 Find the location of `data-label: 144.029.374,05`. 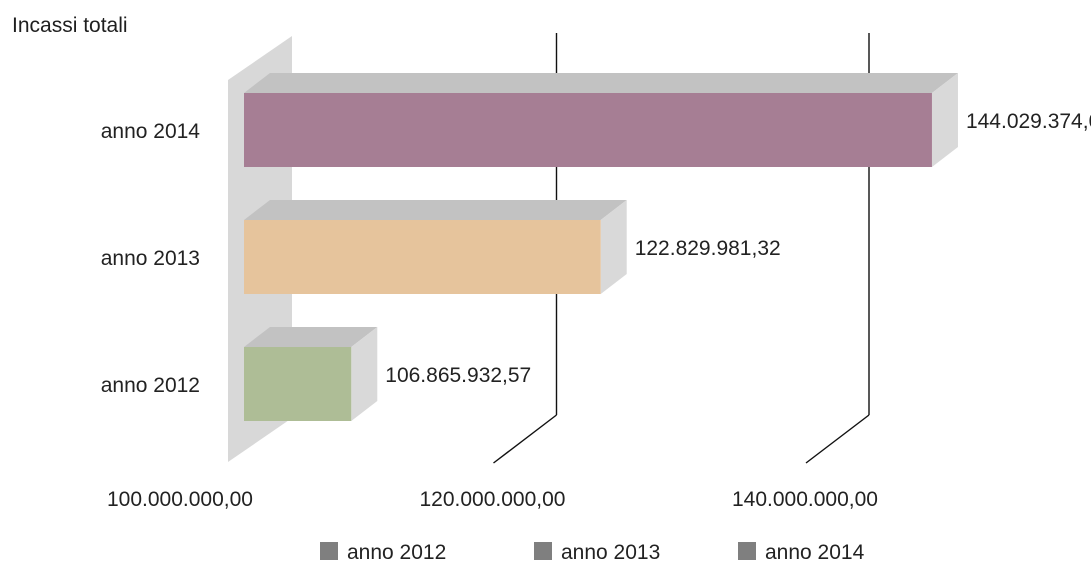

data-label: 144.029.374,05 is located at coordinates (1028, 121).